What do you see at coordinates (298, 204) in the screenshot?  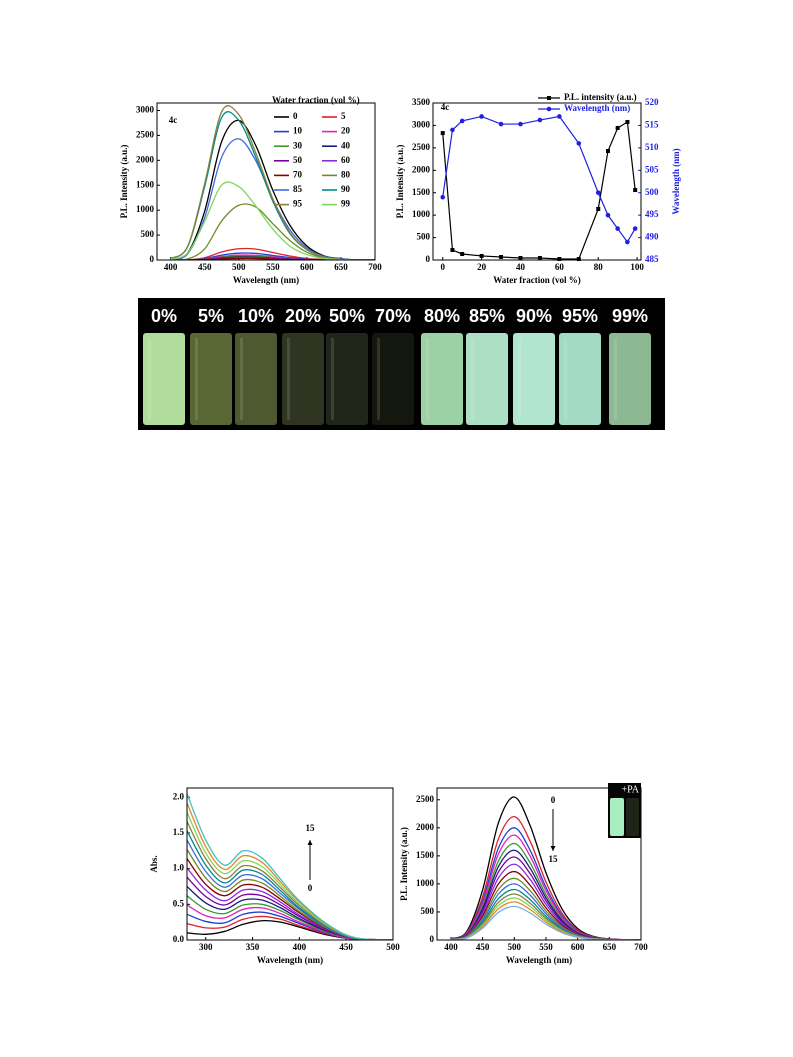 I see `legend-label: 95` at bounding box center [298, 204].